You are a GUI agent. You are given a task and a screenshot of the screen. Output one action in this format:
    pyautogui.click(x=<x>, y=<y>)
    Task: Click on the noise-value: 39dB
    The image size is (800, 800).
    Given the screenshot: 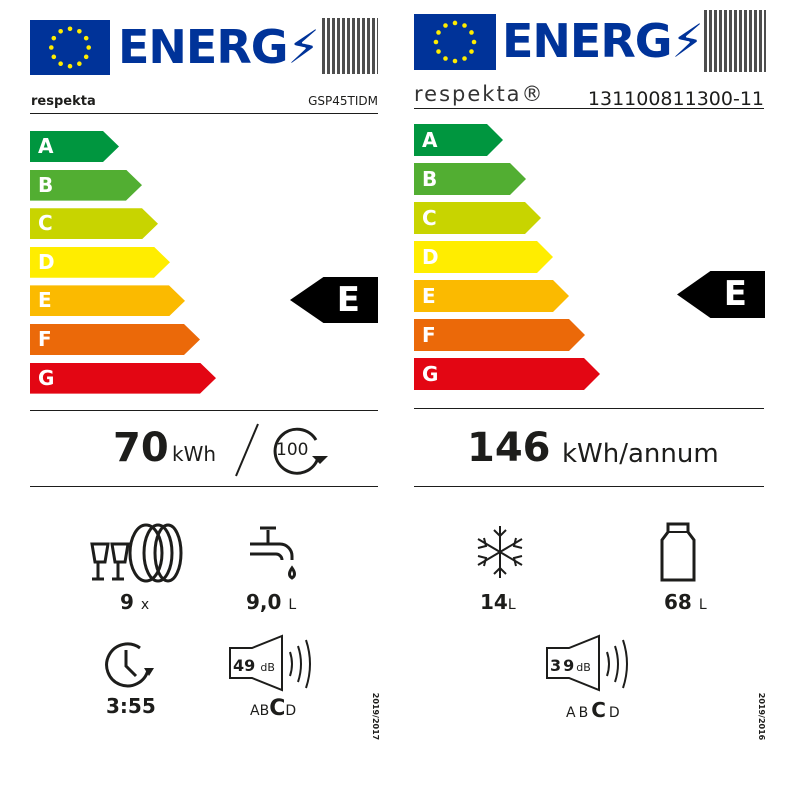 What is the action you would take?
    pyautogui.click(x=570, y=665)
    